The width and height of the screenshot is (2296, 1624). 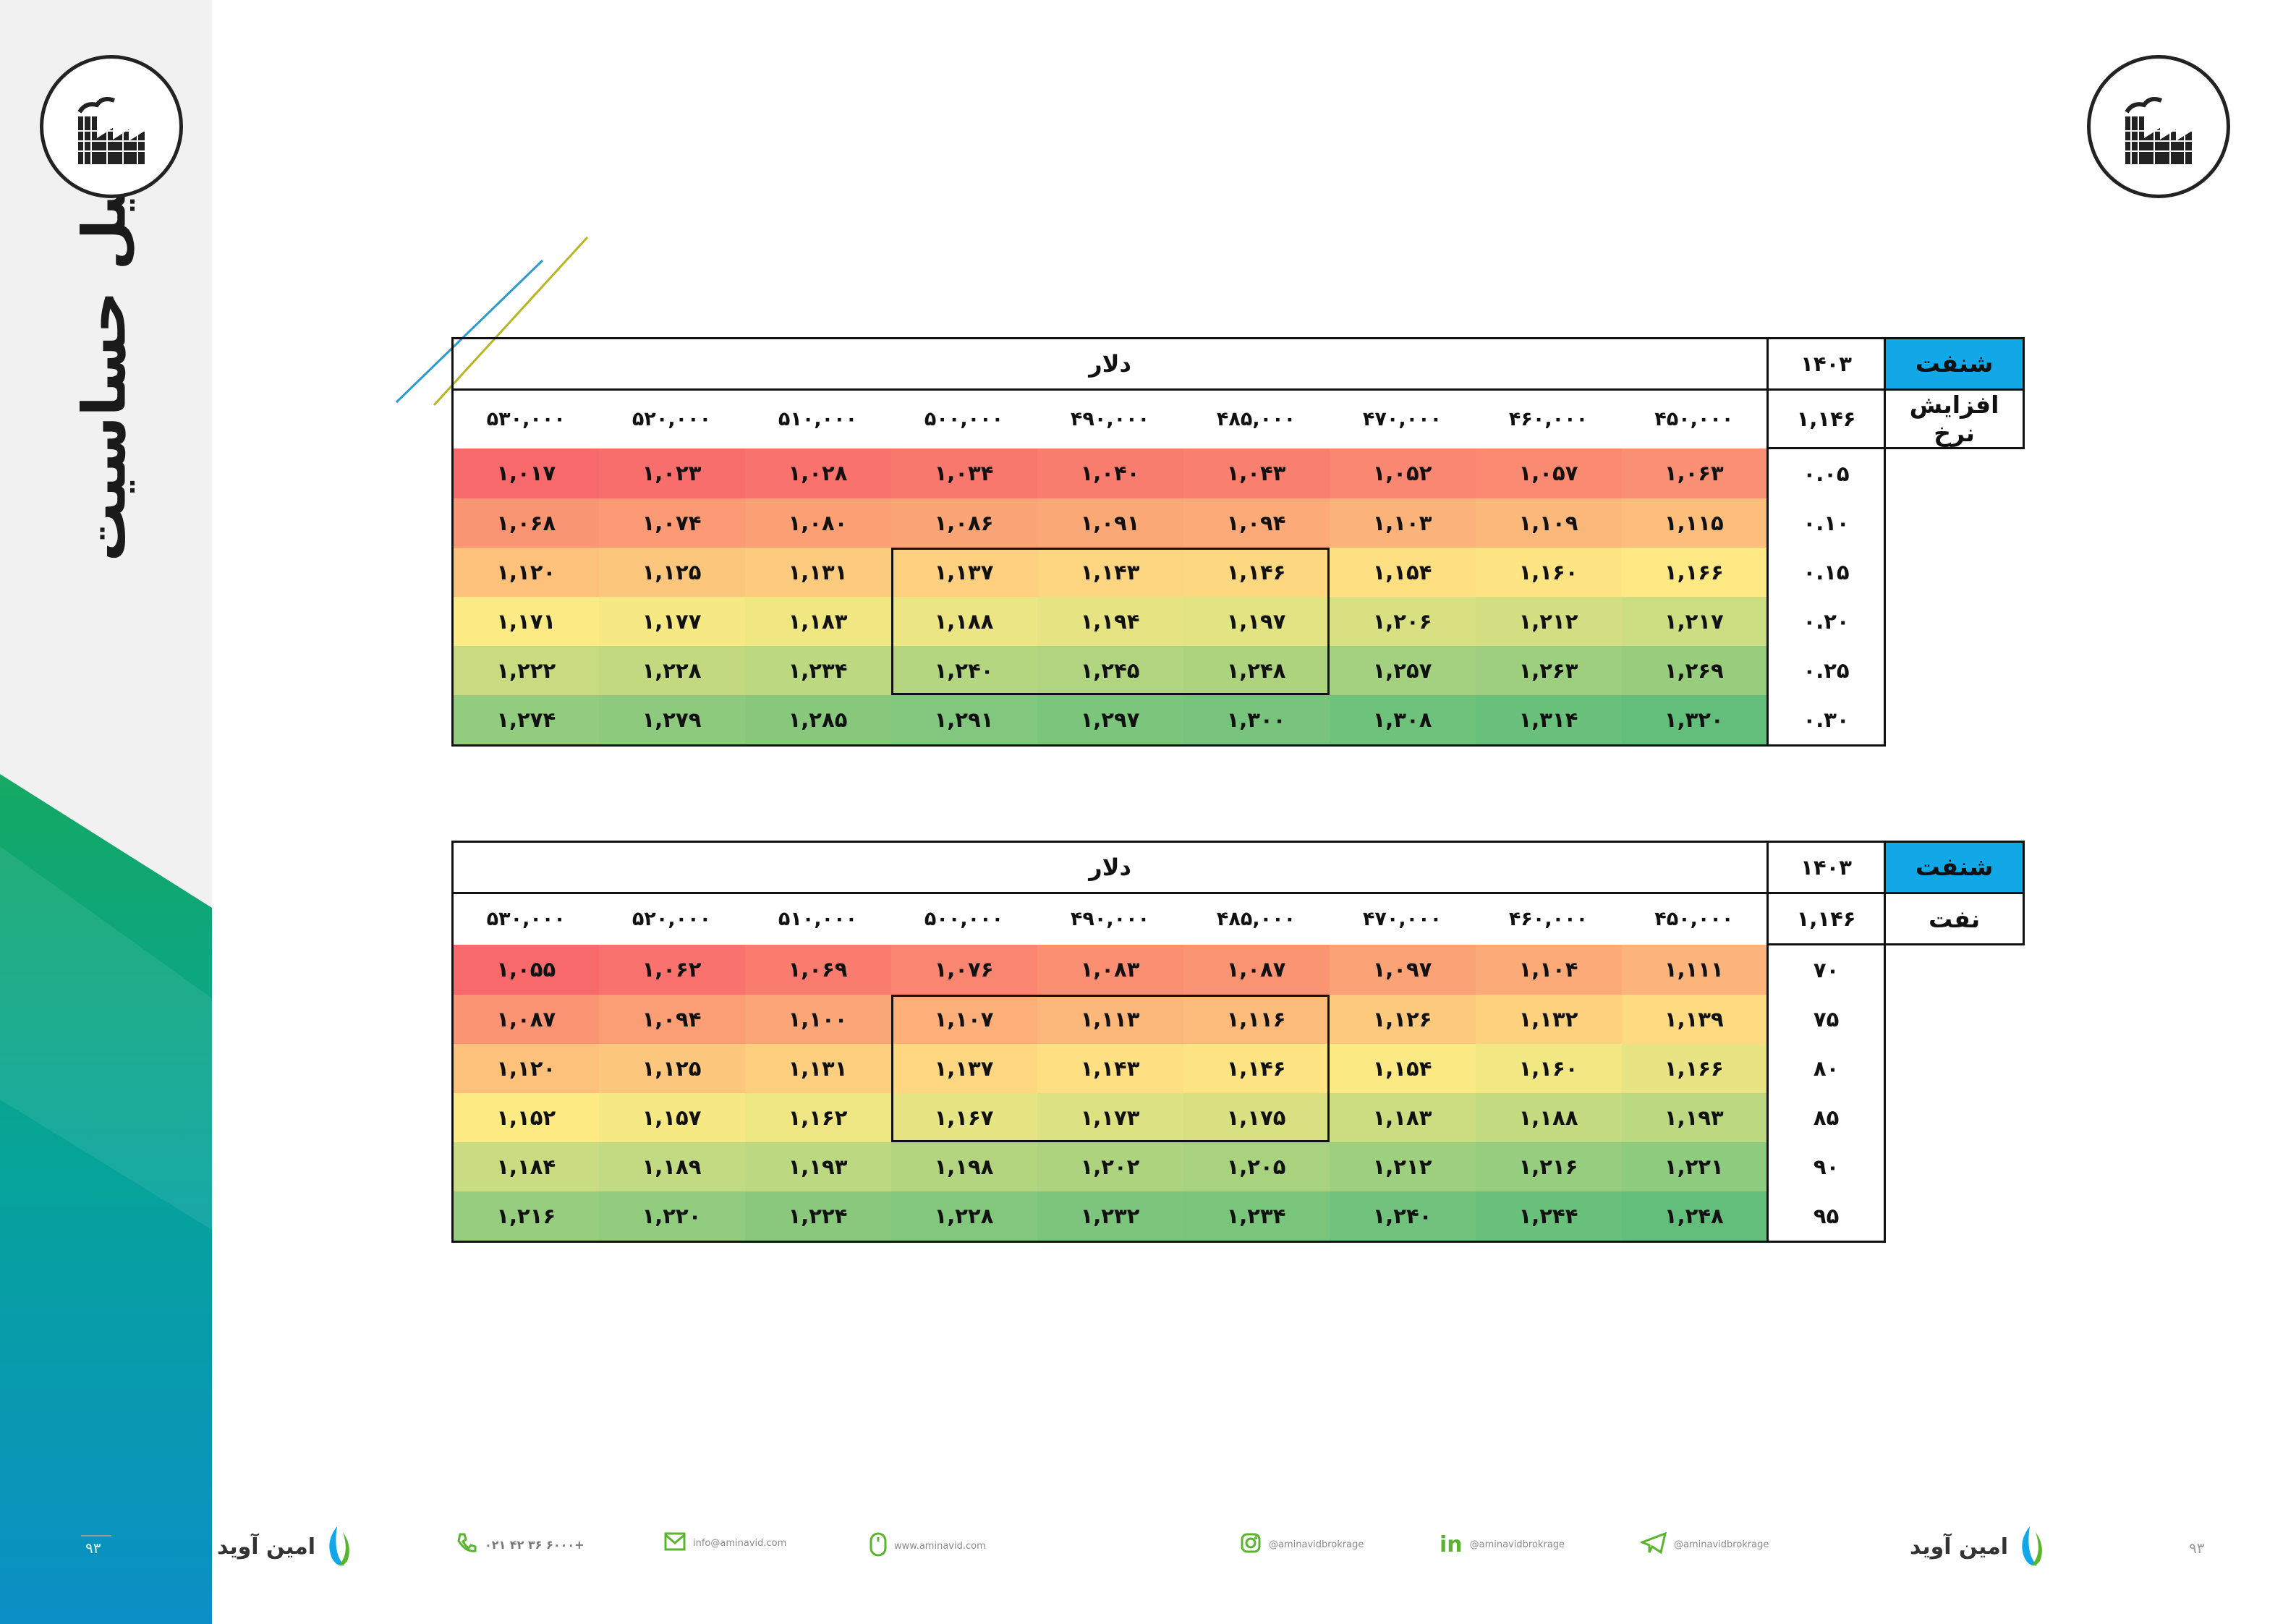 I want to click on footer-telegram: @aminavidbrokrage, so click(x=1703, y=1544).